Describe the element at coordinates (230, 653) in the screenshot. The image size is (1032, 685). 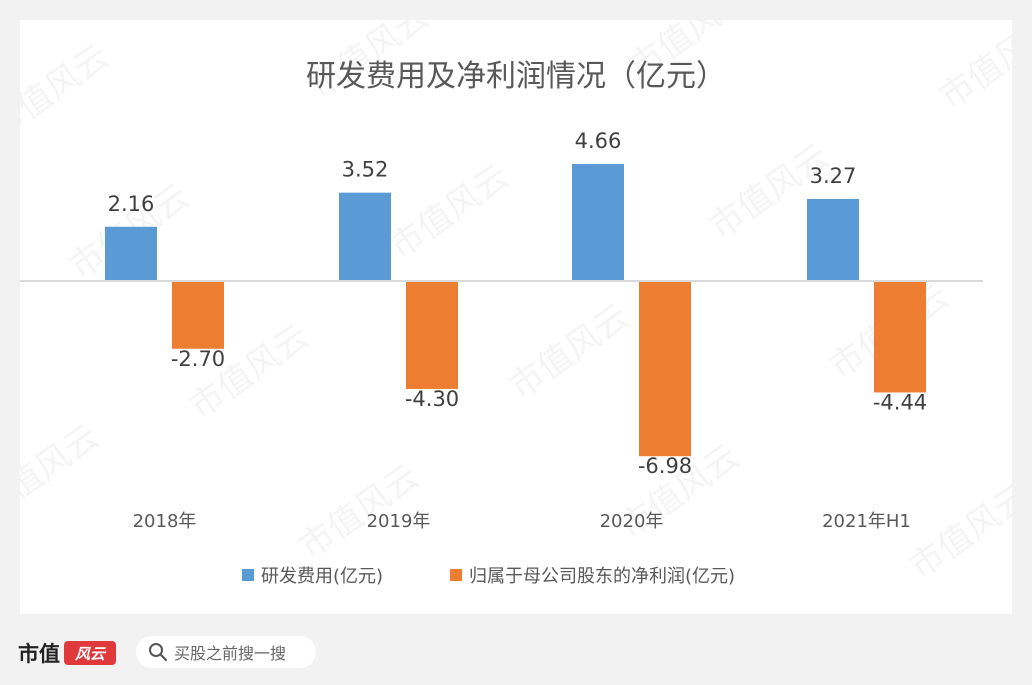
I see `search-placeholder: 买股之前搜一搜` at that location.